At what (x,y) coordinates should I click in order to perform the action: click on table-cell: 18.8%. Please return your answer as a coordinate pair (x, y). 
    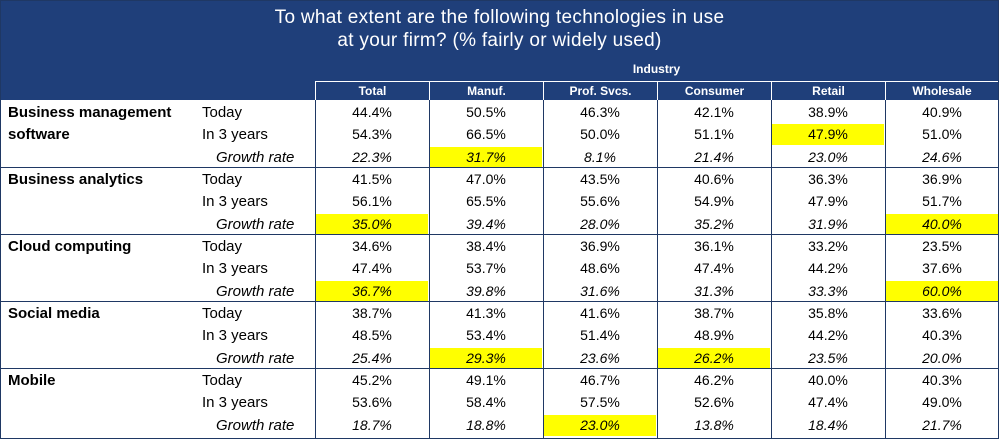
    Looking at the image, I should click on (486, 424).